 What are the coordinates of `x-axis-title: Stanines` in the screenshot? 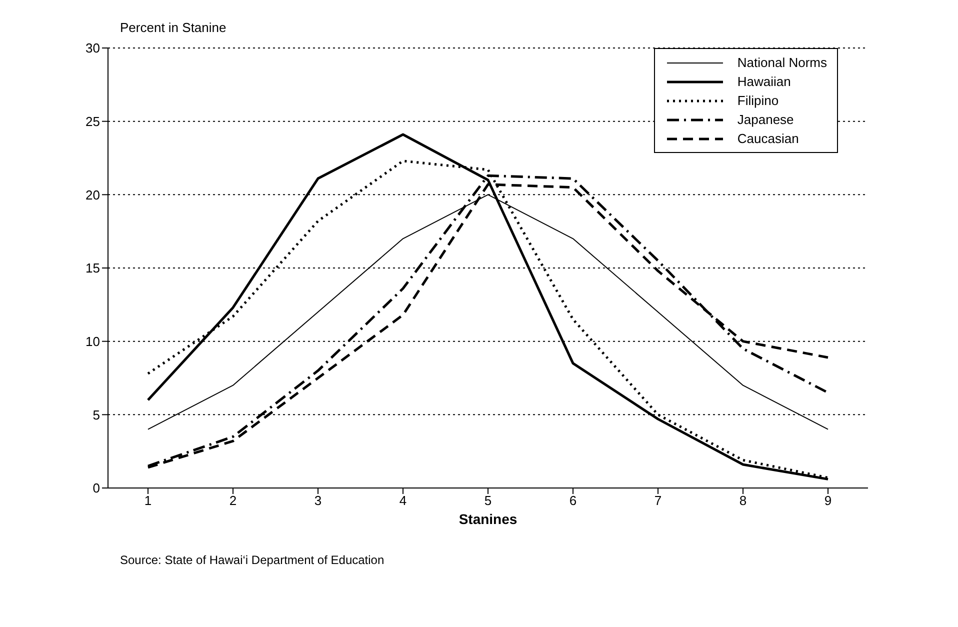 It's located at (488, 519).